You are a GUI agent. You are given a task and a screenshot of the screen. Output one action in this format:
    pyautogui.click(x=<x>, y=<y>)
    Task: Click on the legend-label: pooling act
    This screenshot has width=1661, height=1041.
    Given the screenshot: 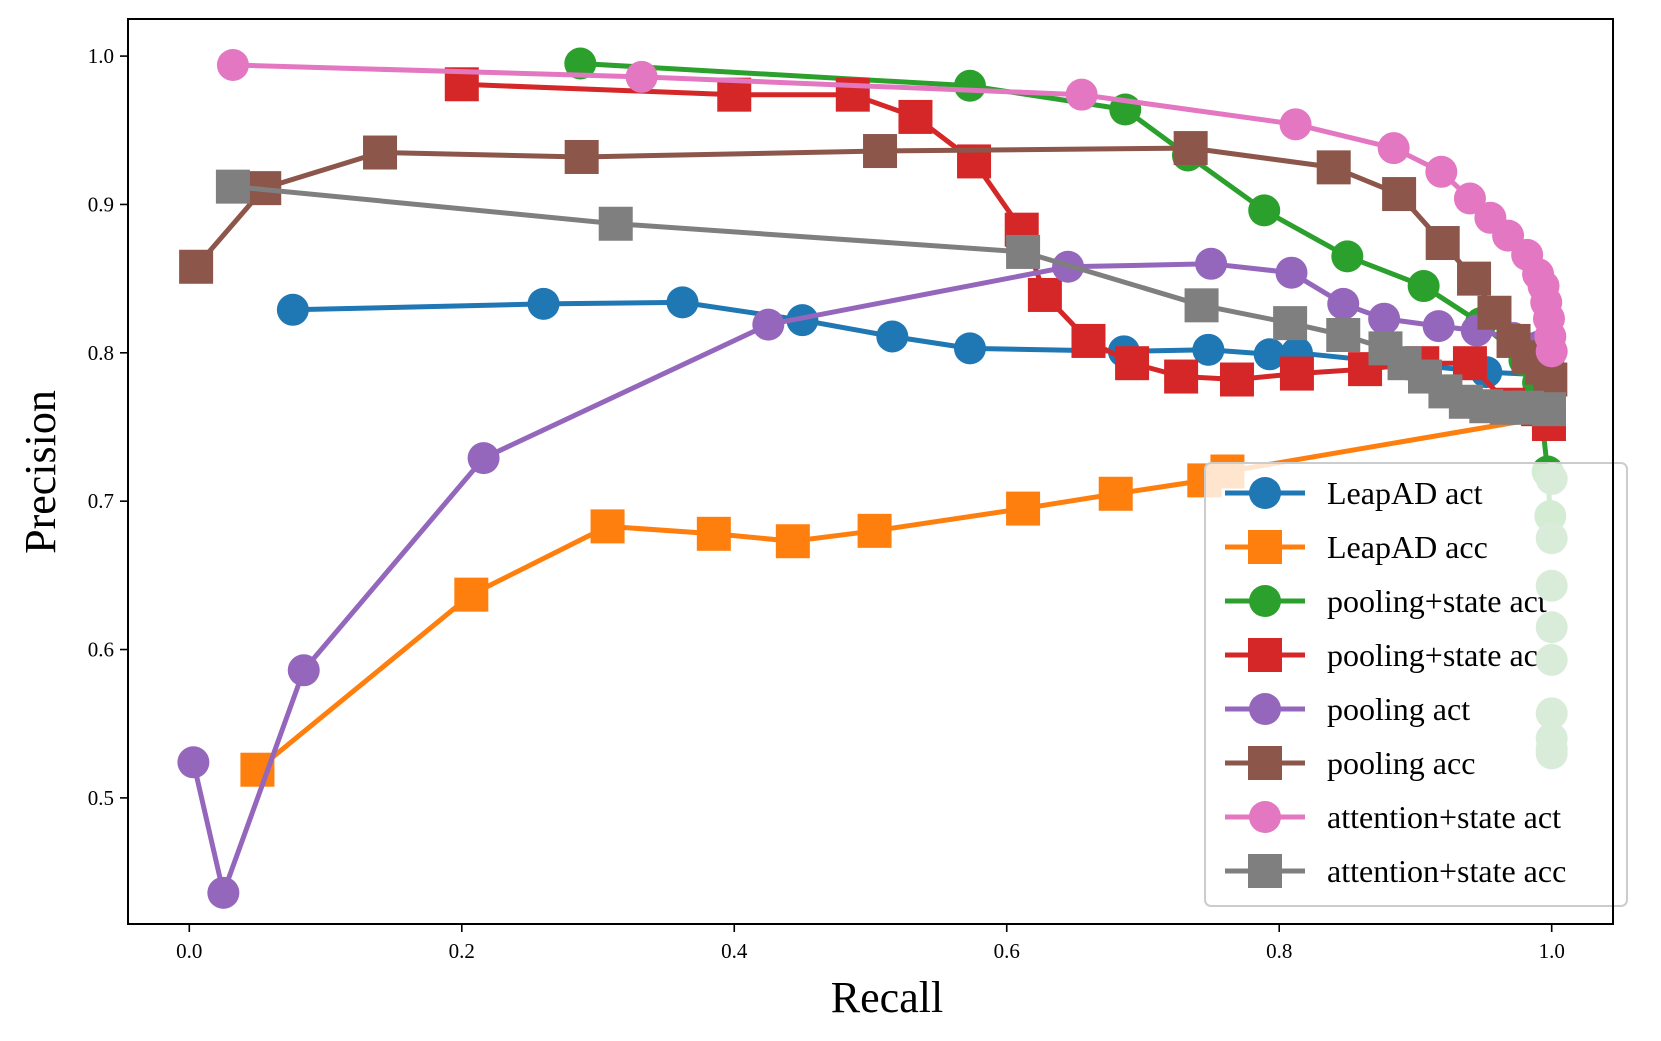 What is the action you would take?
    pyautogui.click(x=1398, y=709)
    